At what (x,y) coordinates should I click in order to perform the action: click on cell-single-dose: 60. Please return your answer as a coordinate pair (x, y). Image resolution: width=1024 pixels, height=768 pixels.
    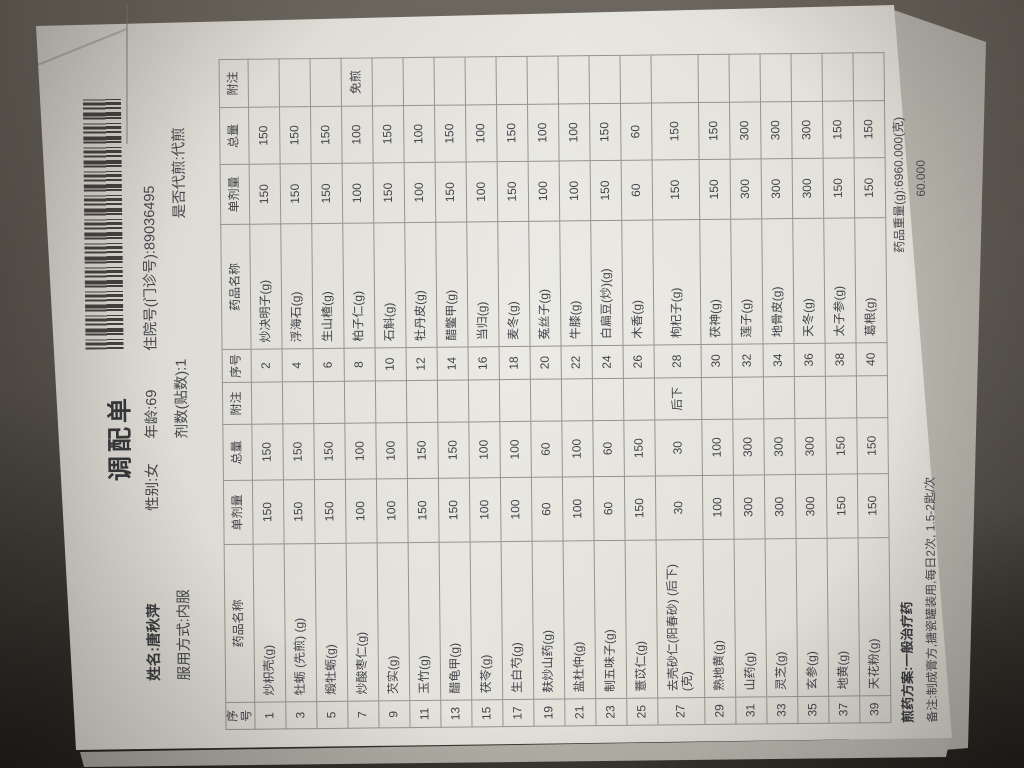
    Looking at the image, I should click on (547, 509).